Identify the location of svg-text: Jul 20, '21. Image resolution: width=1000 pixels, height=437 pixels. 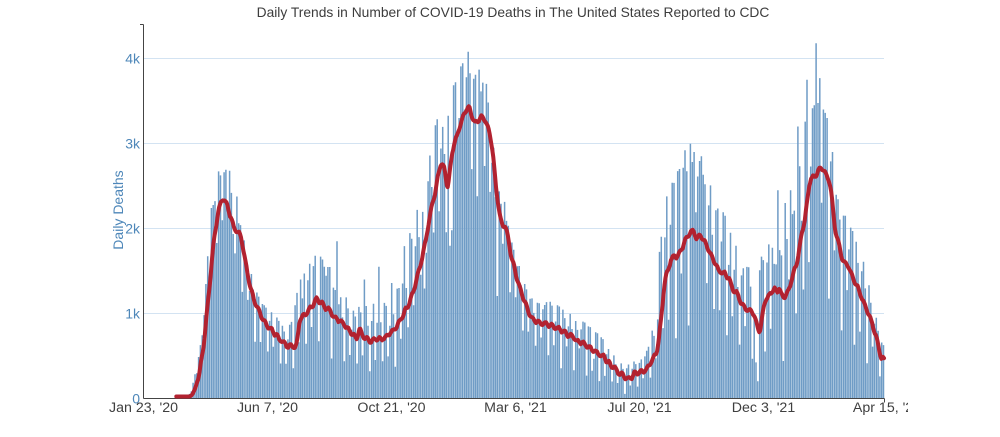
(639, 408).